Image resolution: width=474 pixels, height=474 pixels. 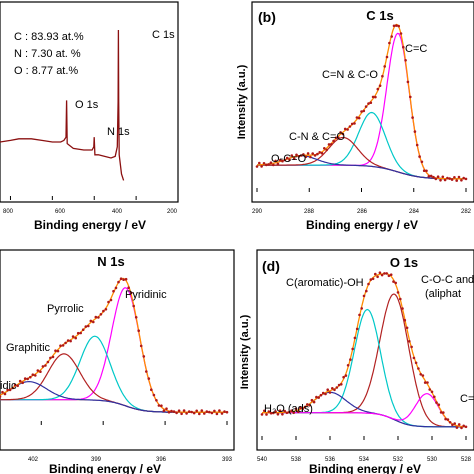 What do you see at coordinates (271, 266) in the screenshot?
I see `o1s-panel-label: (d)` at bounding box center [271, 266].